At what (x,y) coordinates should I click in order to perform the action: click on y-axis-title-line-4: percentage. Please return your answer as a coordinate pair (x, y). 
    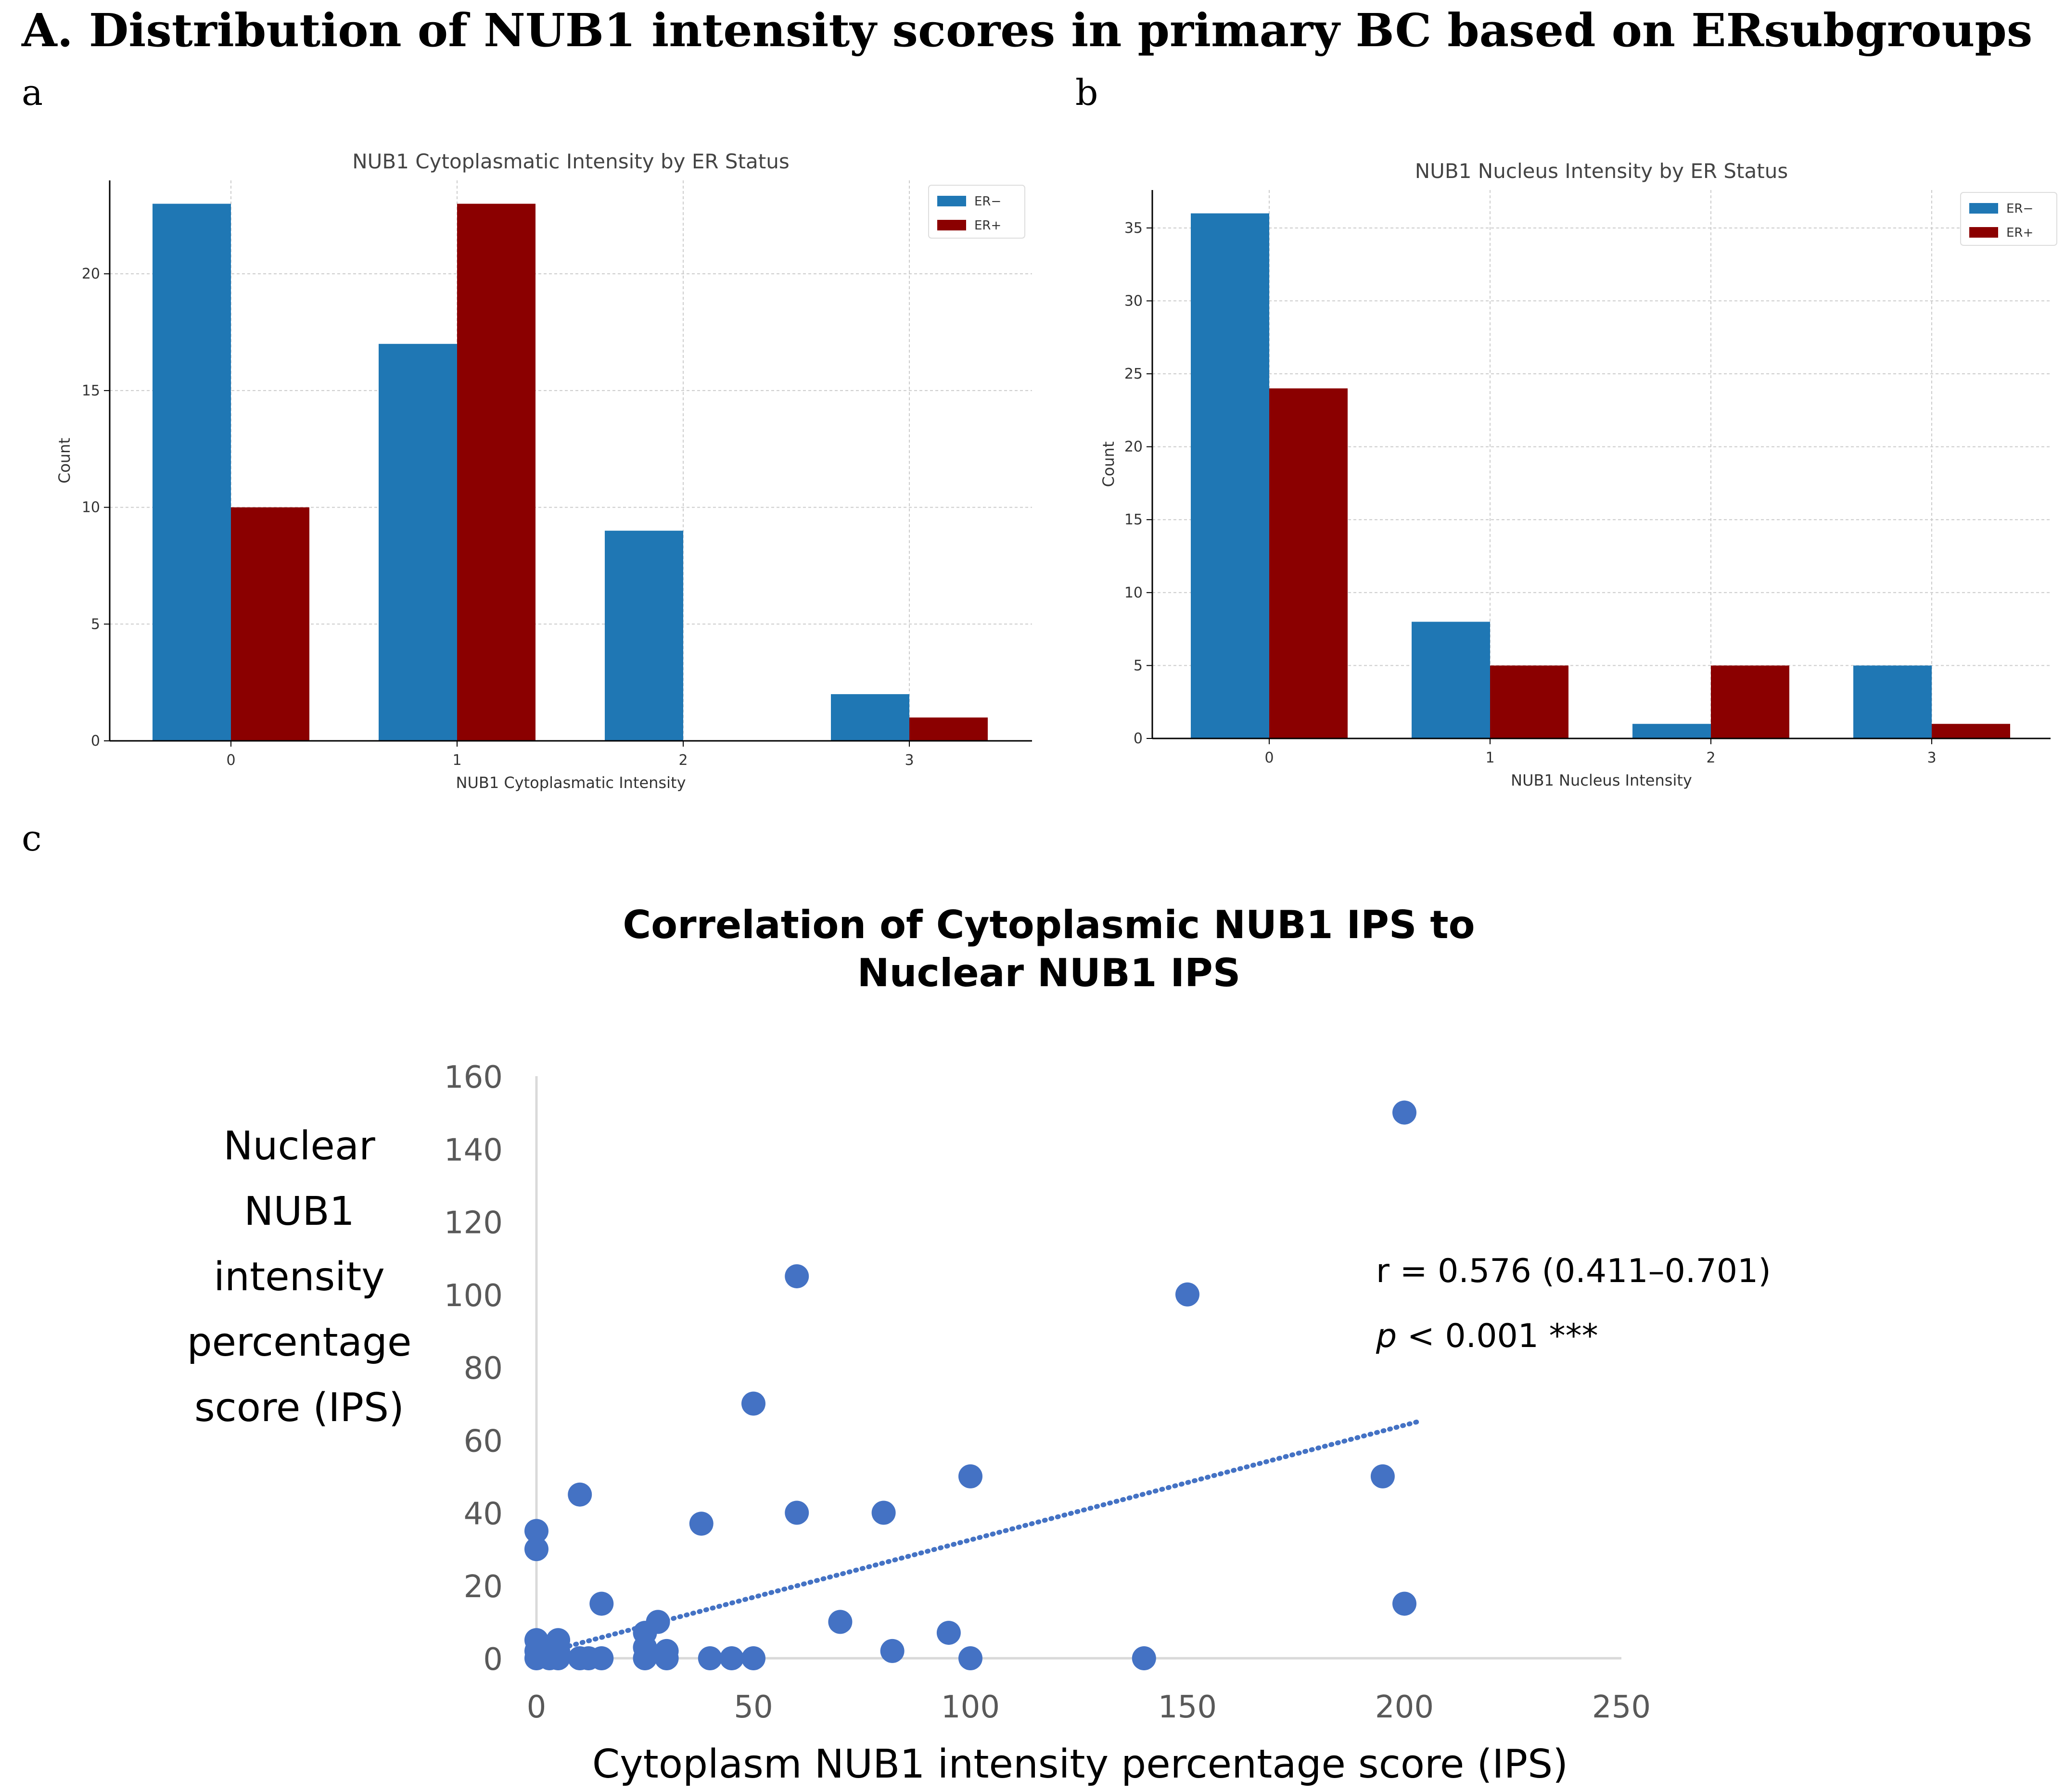
    Looking at the image, I should click on (299, 1342).